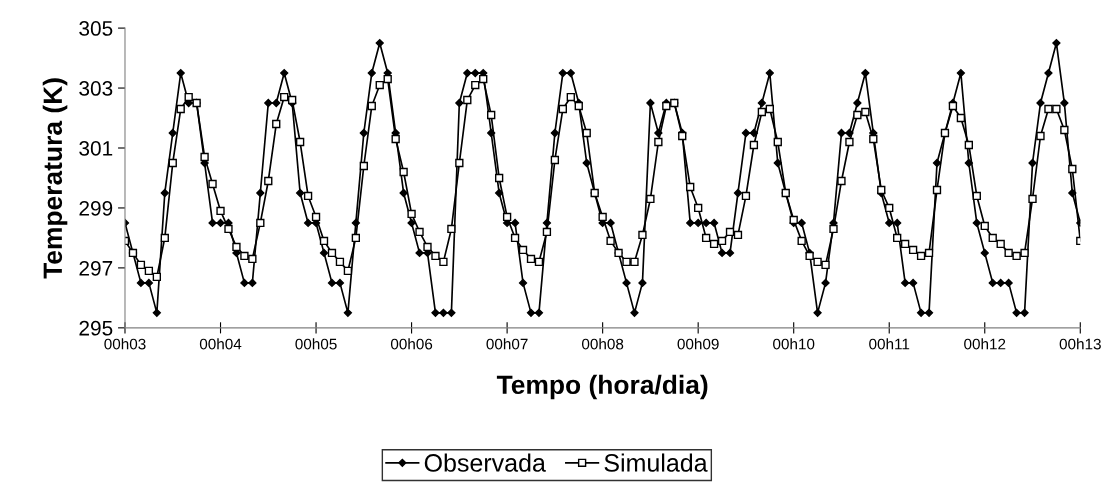 The height and width of the screenshot is (493, 1116). Describe the element at coordinates (602, 387) in the screenshot. I see `x-axis-title: Tempo (hora/dia)` at that location.